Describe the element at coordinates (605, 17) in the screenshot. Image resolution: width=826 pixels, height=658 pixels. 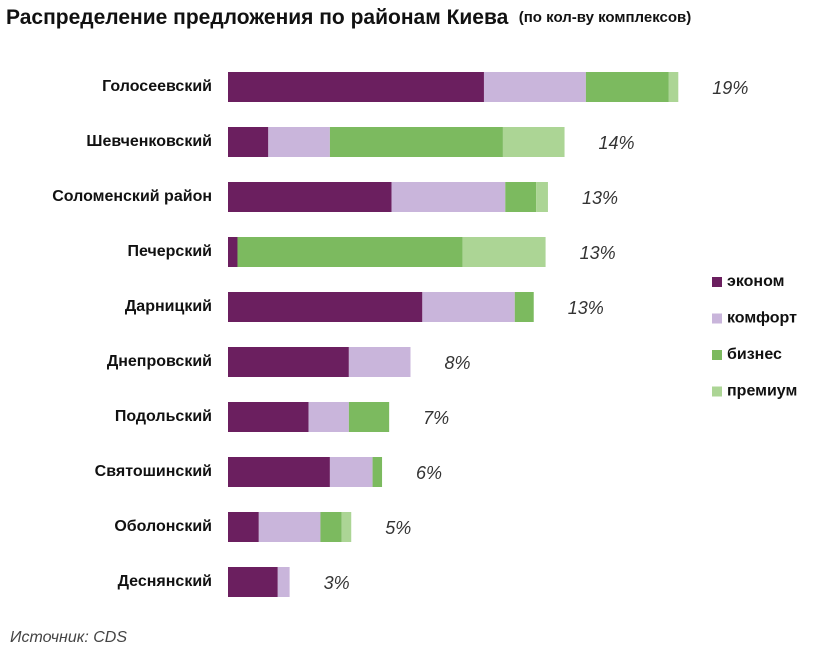
I see `chart-subtitle: (по кол-ву комплексов)` at that location.